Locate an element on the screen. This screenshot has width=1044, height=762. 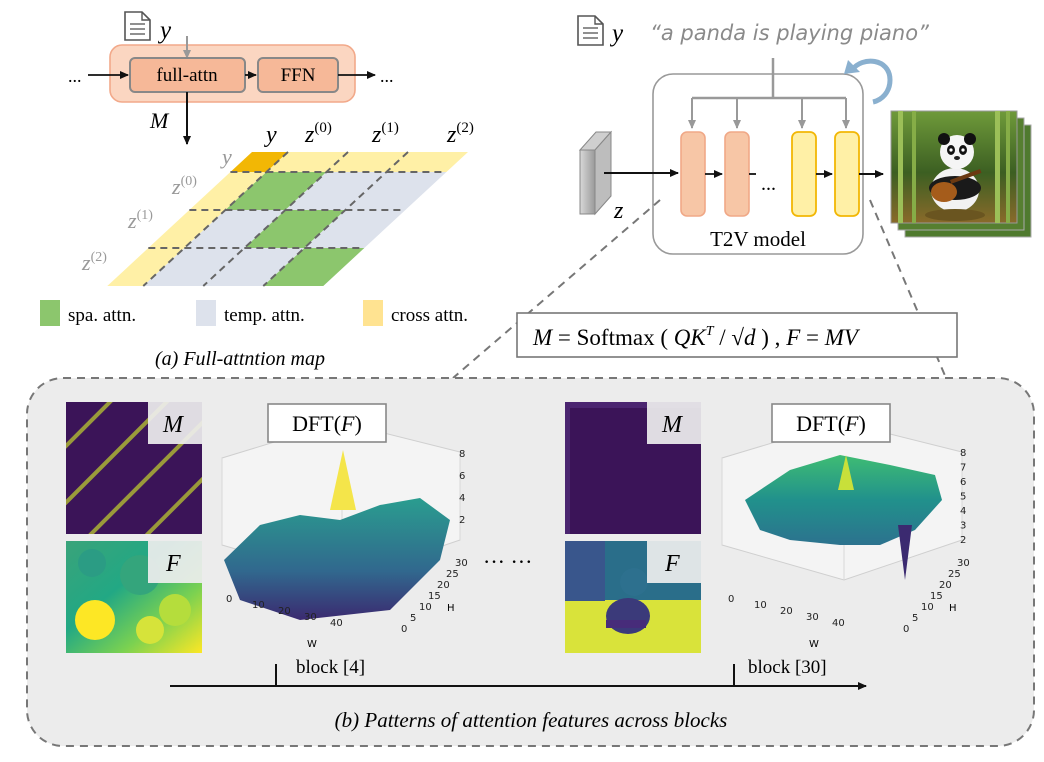
block4-w-axis-label: W is located at coordinates (312, 644).